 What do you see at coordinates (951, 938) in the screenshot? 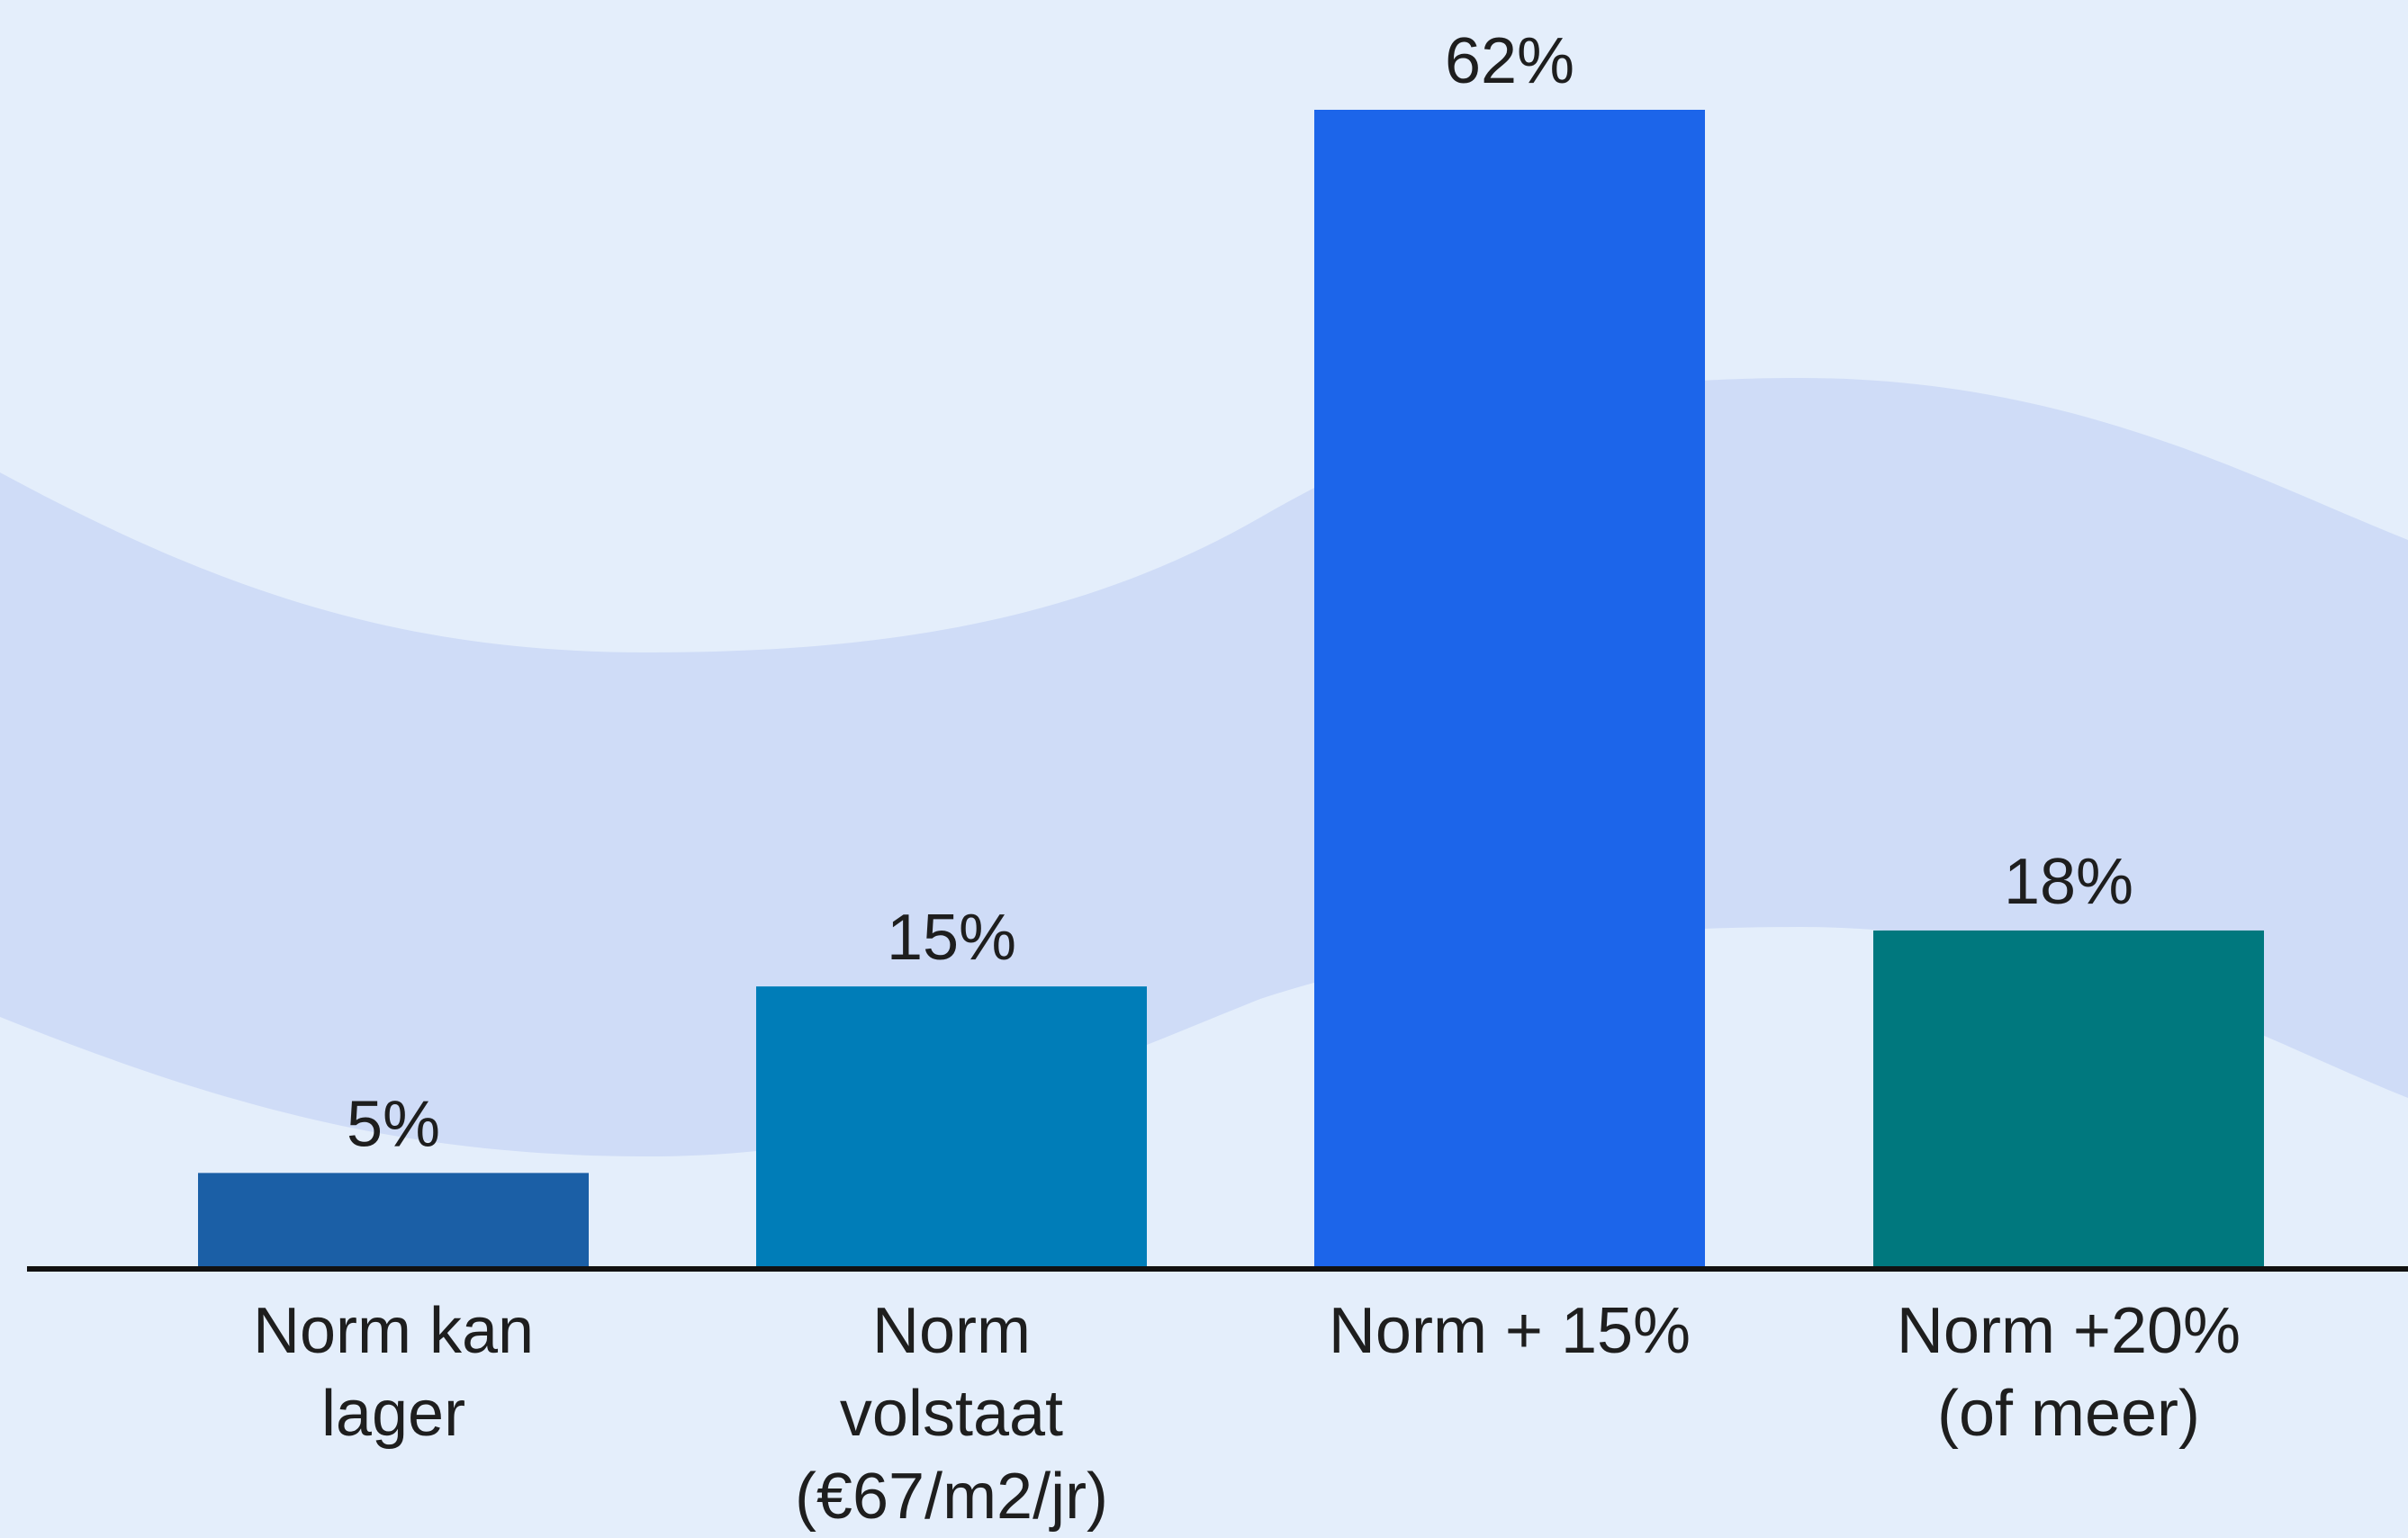
I see `value-label-2: 15%` at bounding box center [951, 938].